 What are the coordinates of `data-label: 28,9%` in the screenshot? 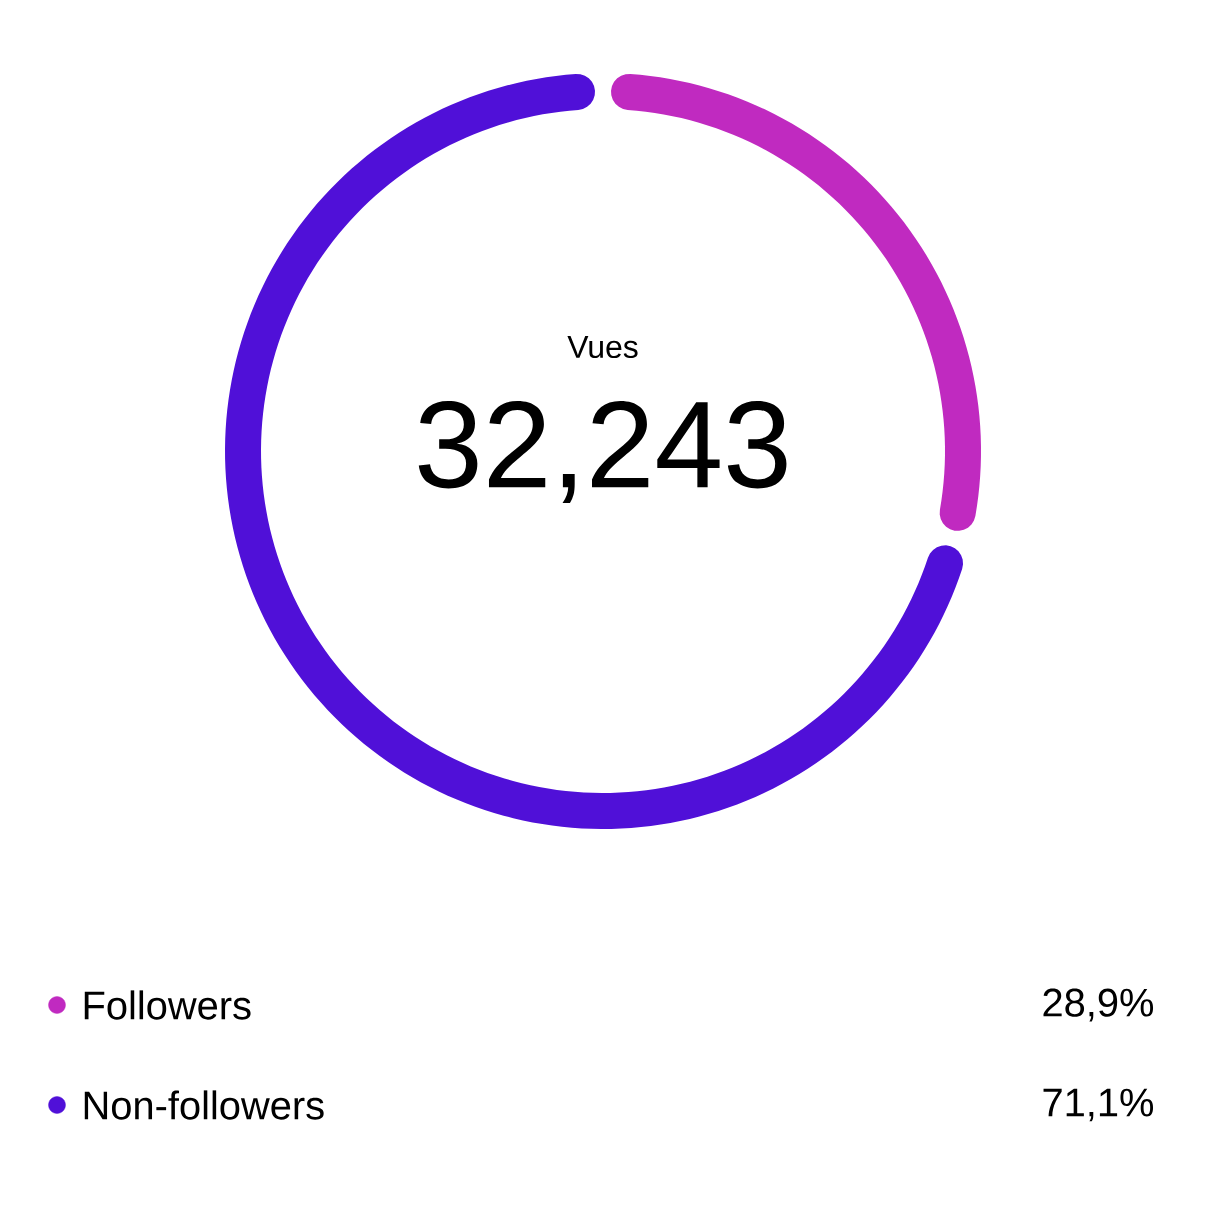 It's located at (1098, 1005).